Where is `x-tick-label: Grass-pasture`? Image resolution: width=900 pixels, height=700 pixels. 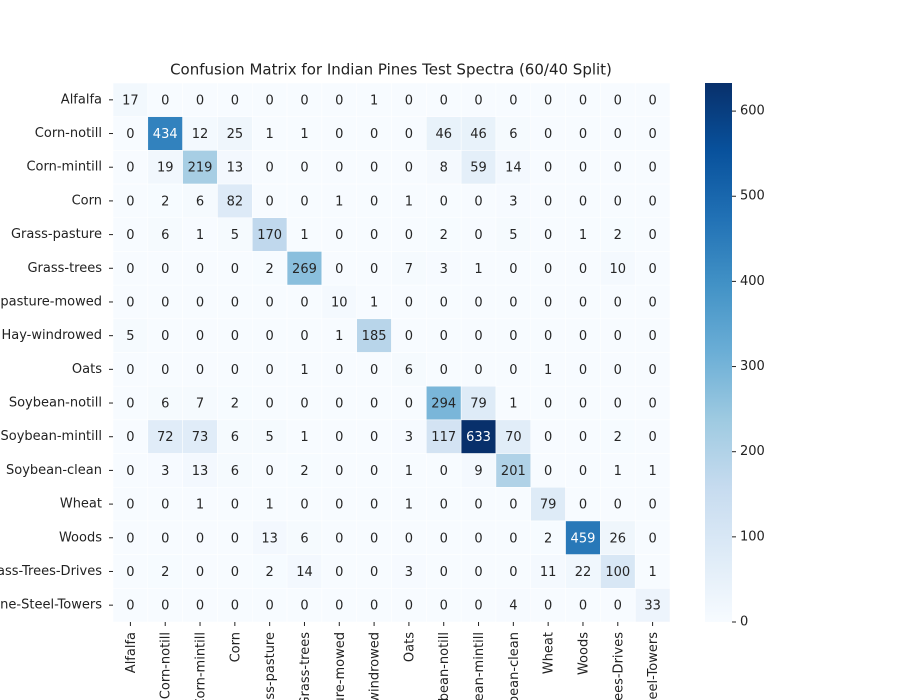 x-tick-label: Grass-pasture is located at coordinates (270, 666).